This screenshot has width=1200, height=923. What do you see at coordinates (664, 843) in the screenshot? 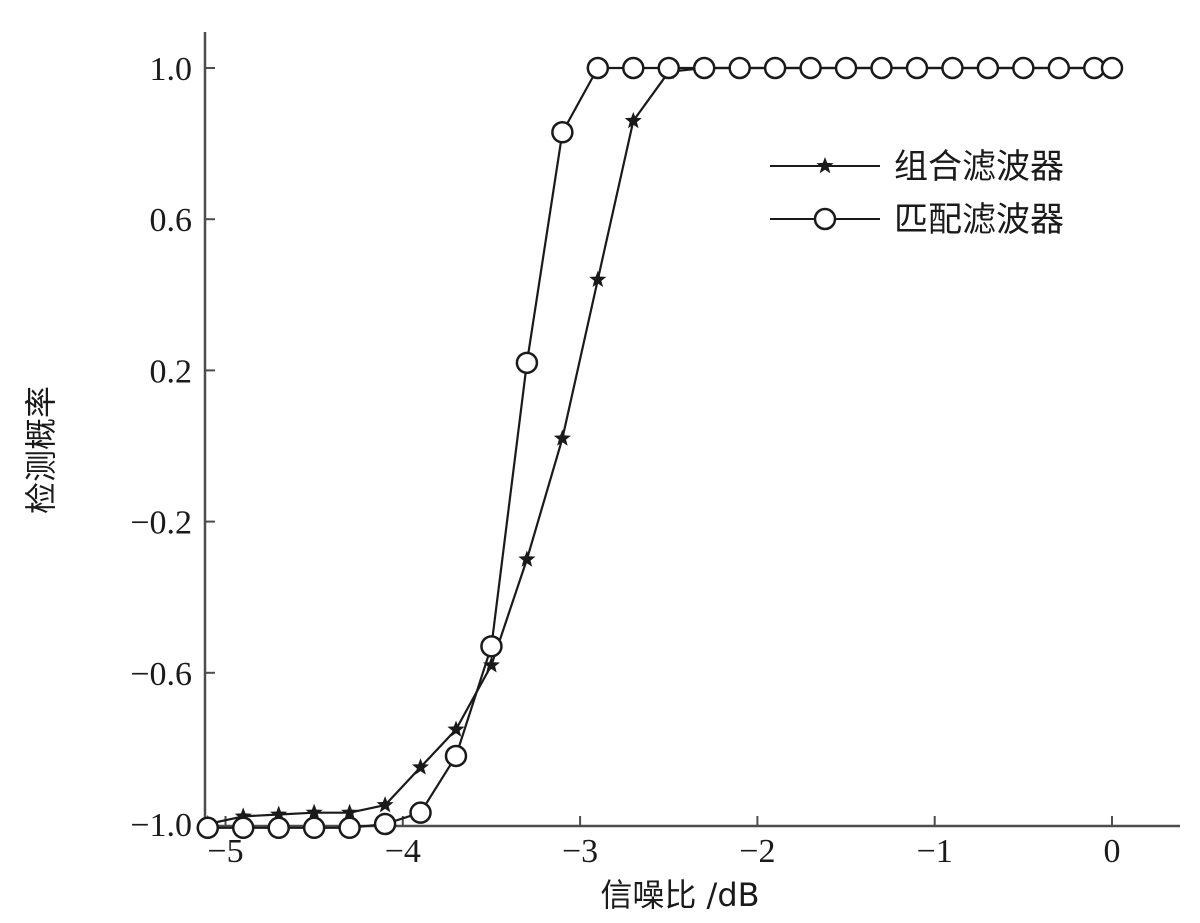
I see `x-ticks: −5 −4 −3 −2 −1 0` at bounding box center [664, 843].